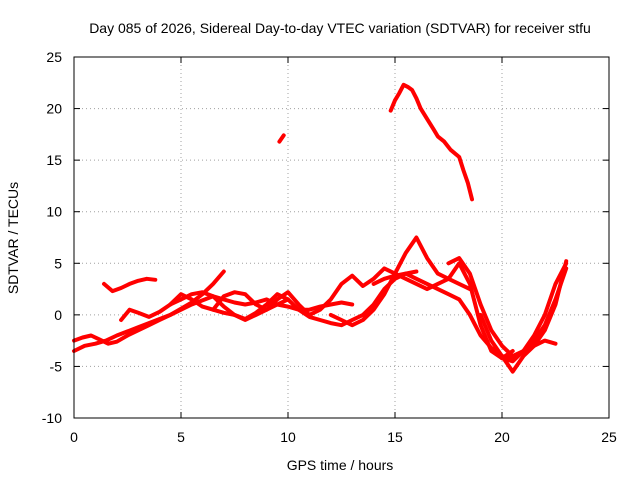  I want to click on x-tick-label: 0, so click(74, 437).